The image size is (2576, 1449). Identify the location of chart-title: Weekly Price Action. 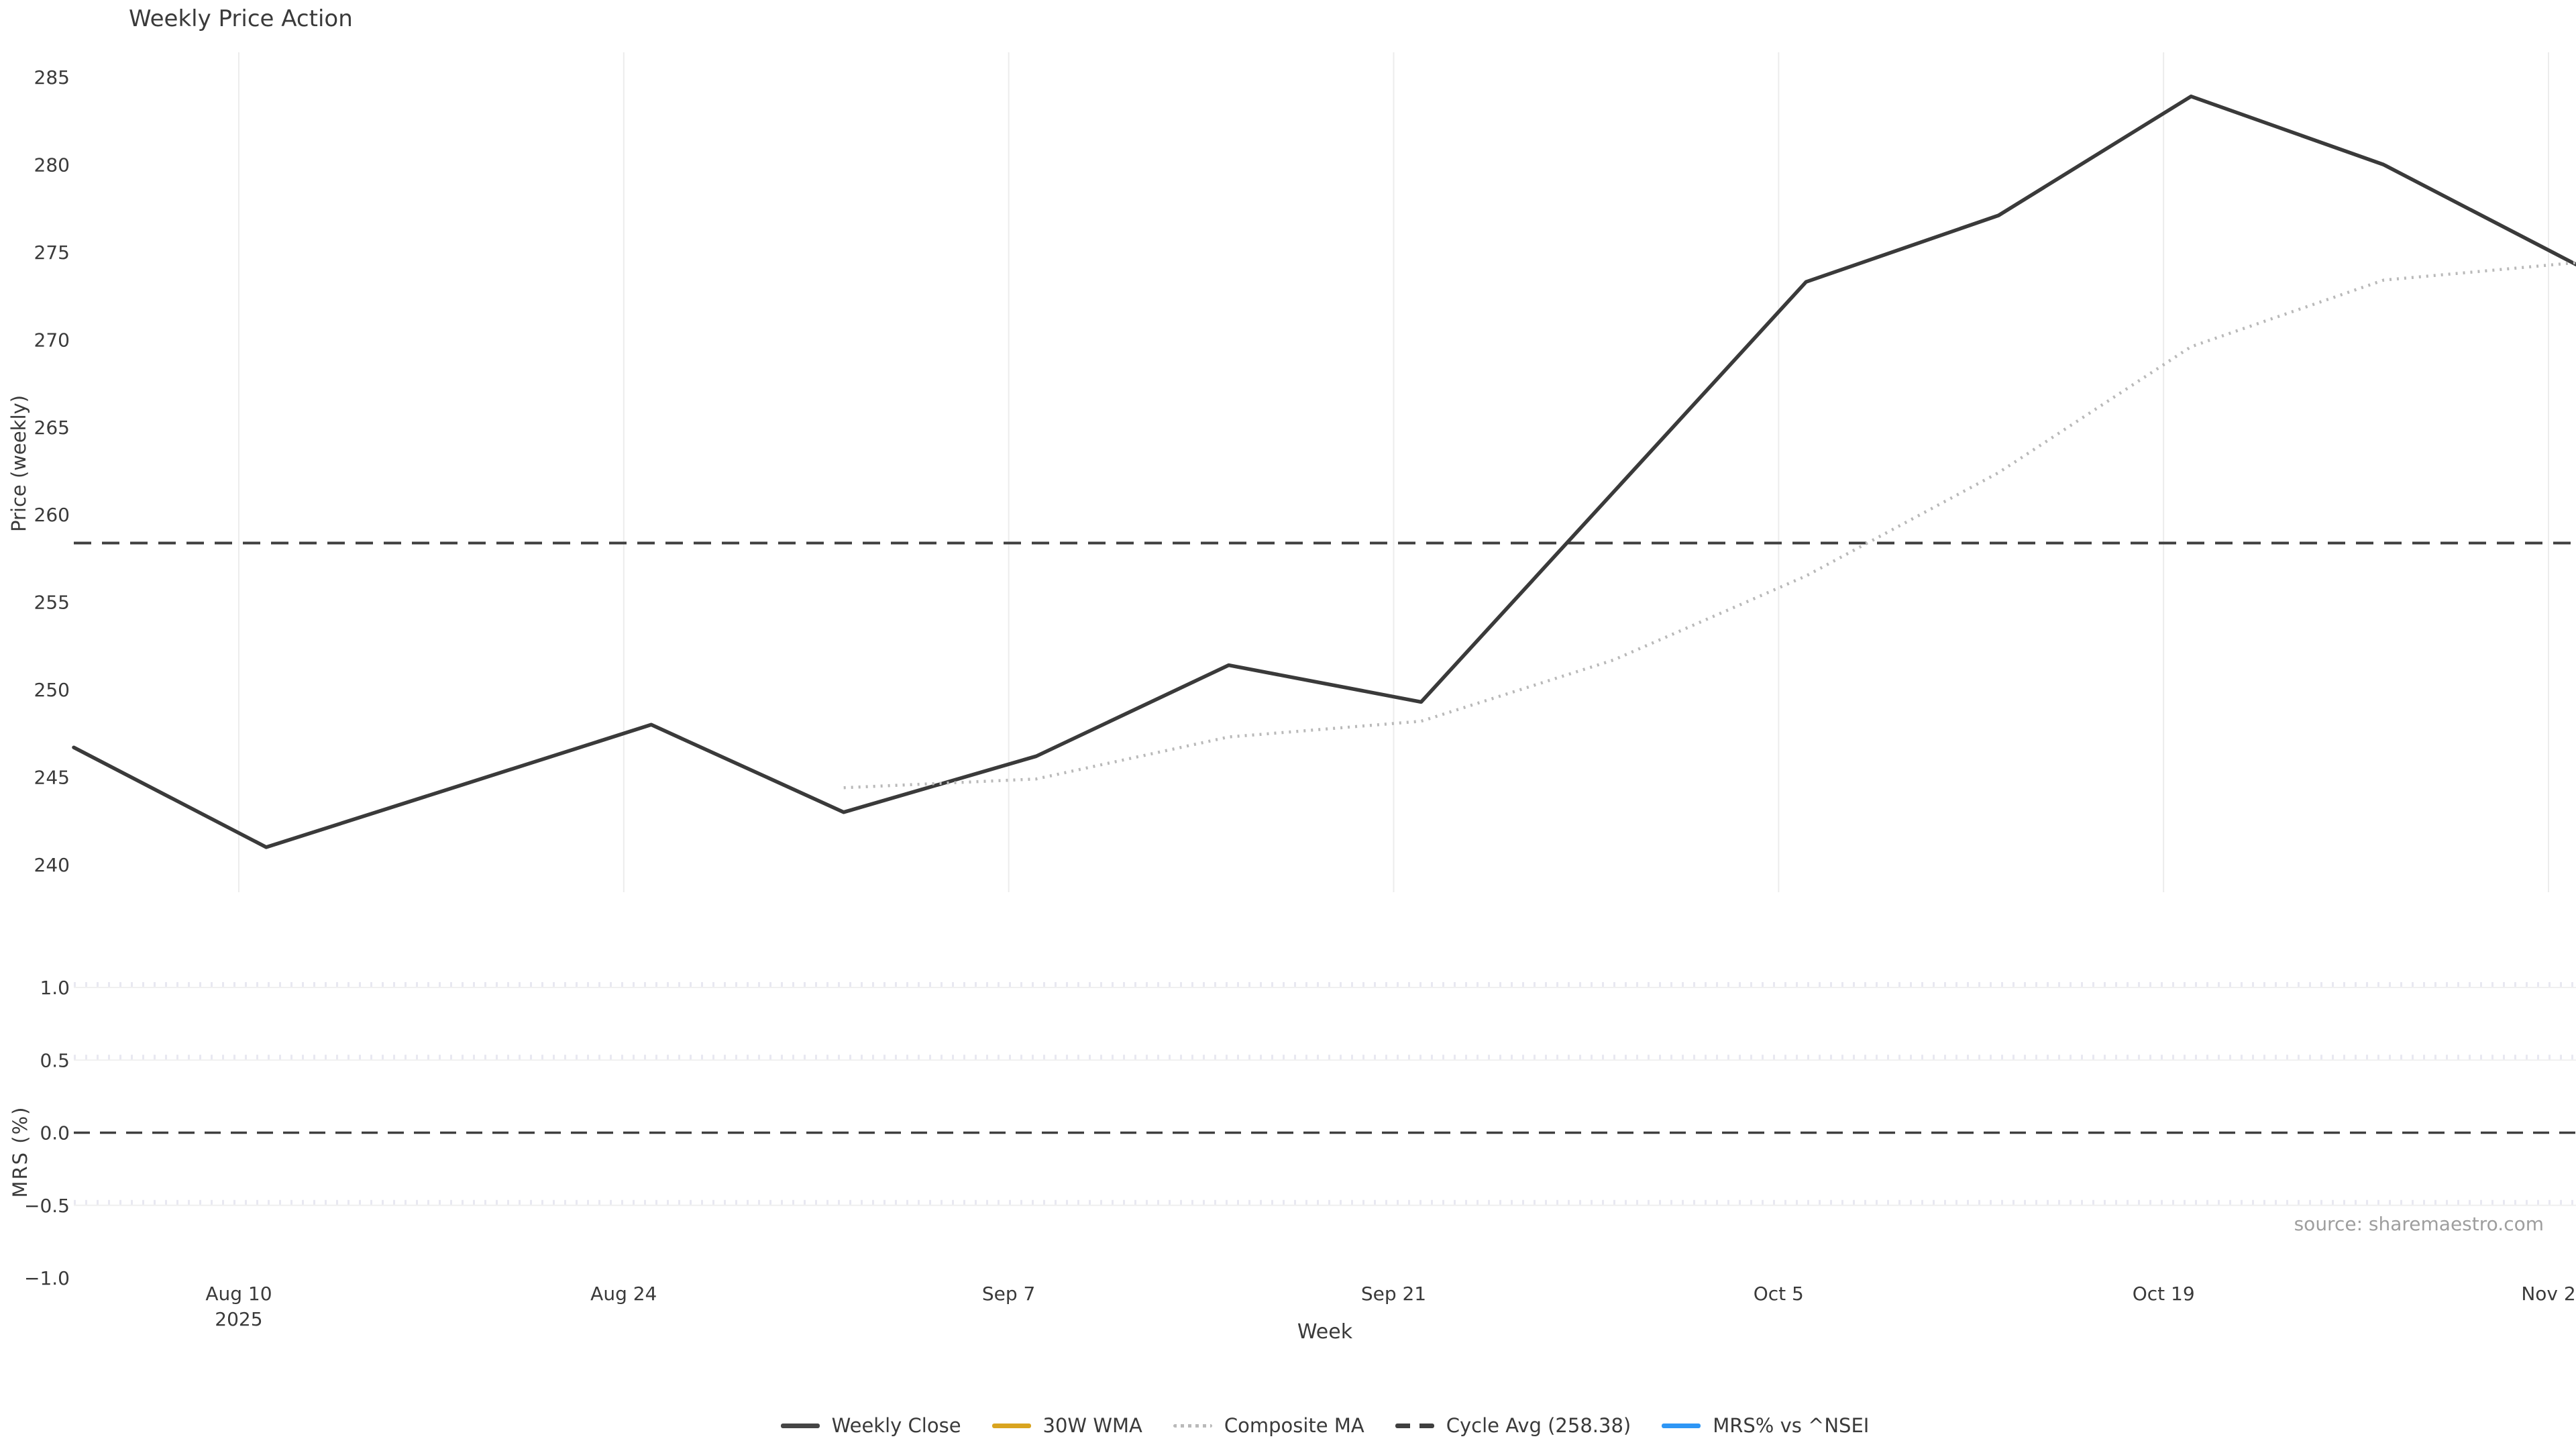
(241, 18).